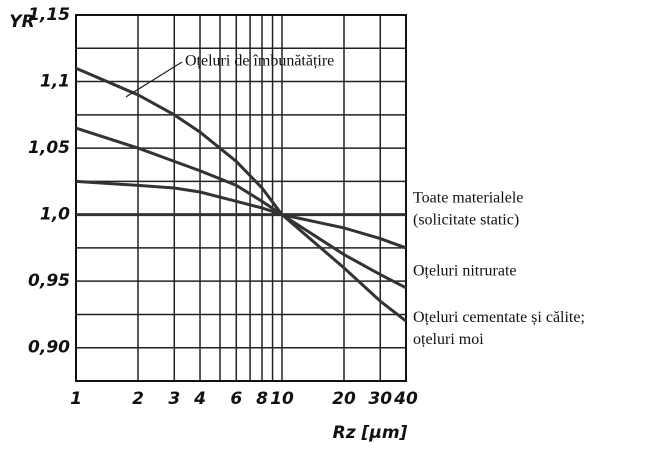 Image resolution: width=647 pixels, height=452 pixels. What do you see at coordinates (282, 399) in the screenshot?
I see `x-tick-label: 10` at bounding box center [282, 399].